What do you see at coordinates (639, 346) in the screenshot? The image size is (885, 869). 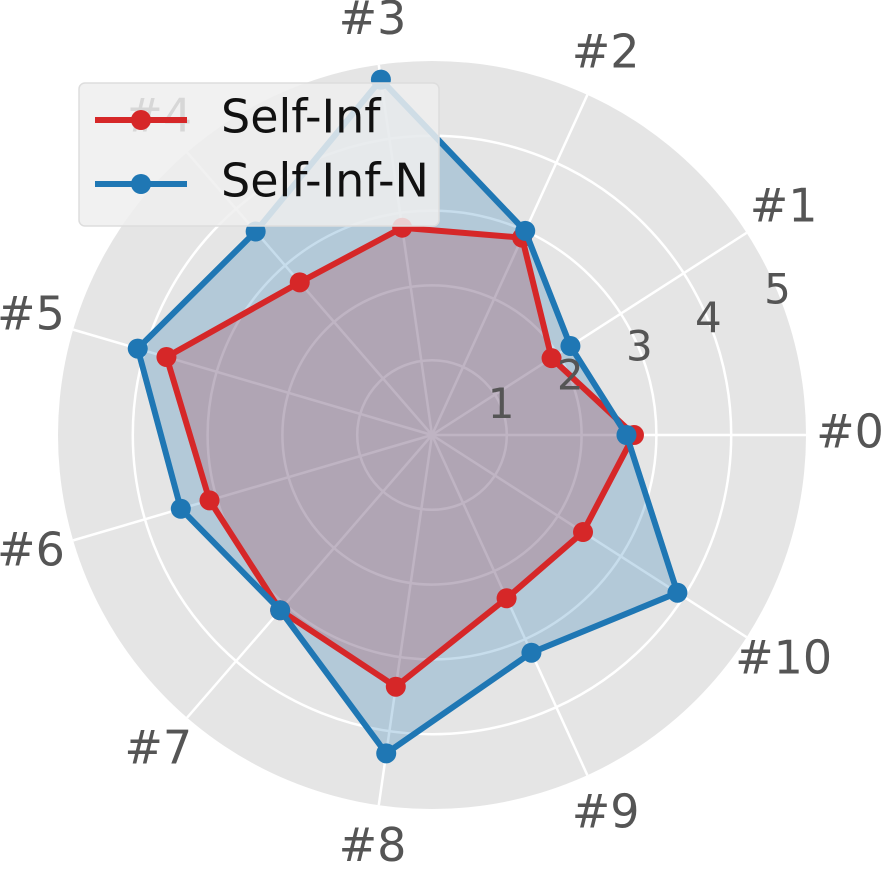 I see `r-tick-label-3: 3` at bounding box center [639, 346].